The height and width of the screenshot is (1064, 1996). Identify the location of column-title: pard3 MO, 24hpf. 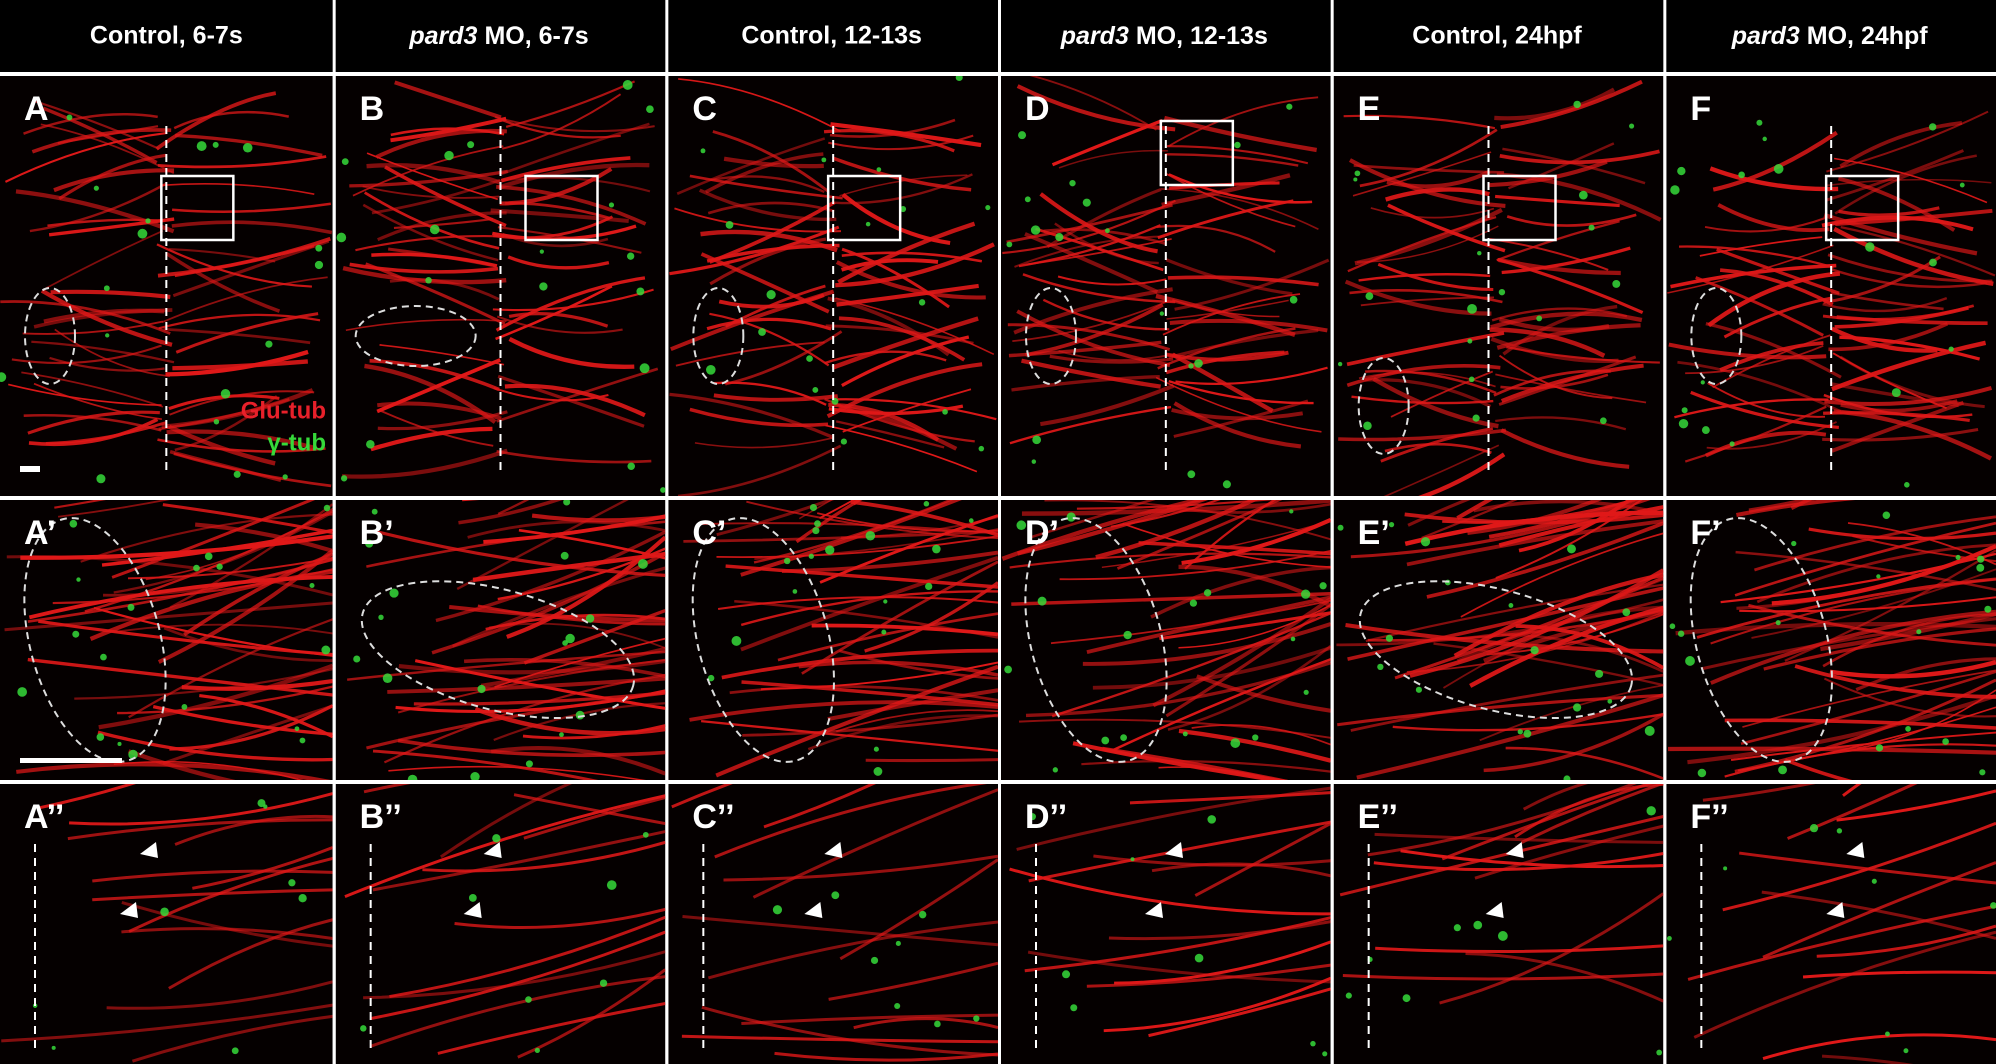
(1830, 36).